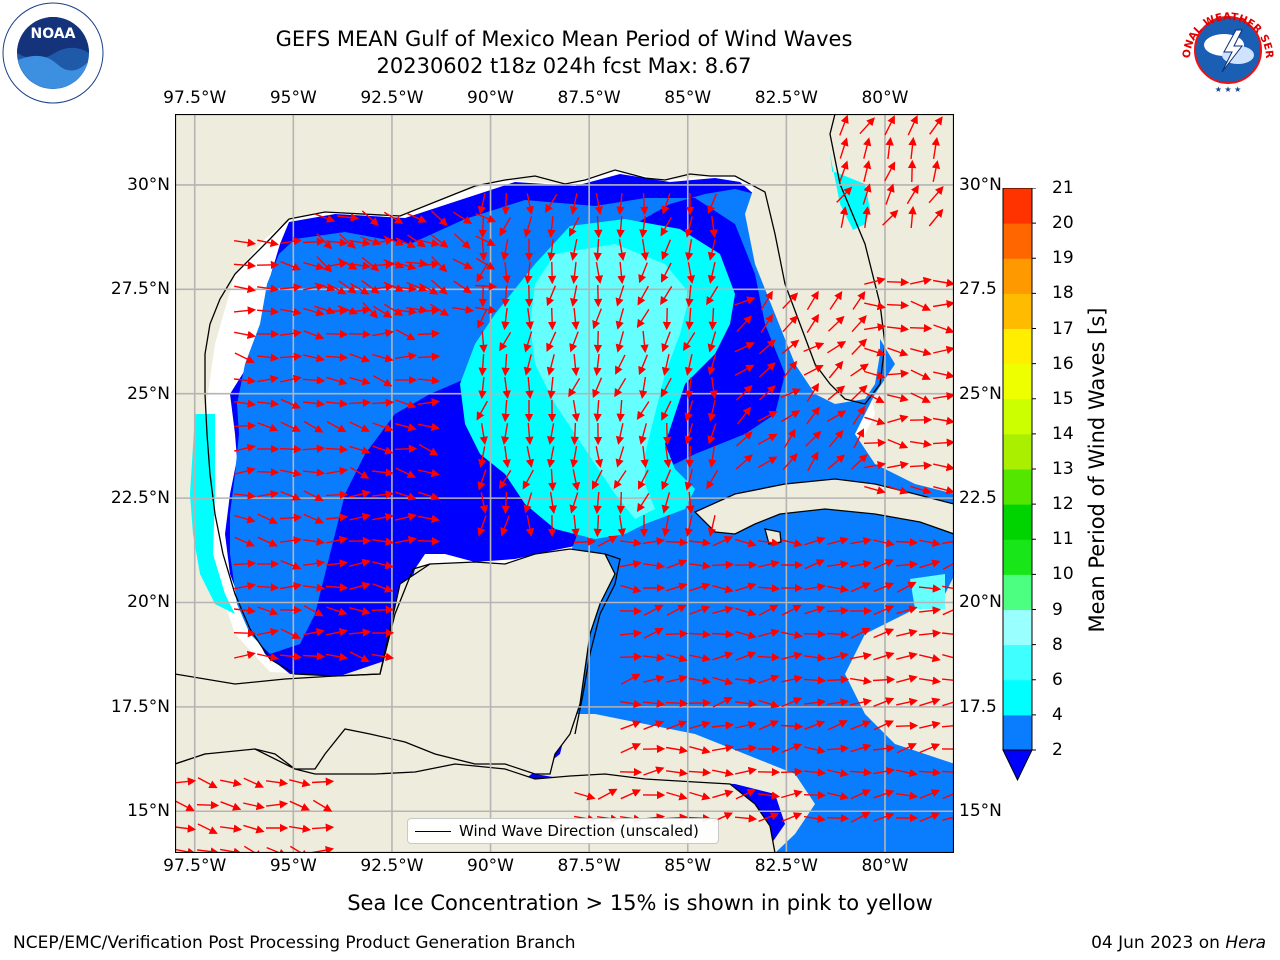 The image size is (1280, 960). Describe the element at coordinates (1057, 679) in the screenshot. I see `colorbar-tick-label: 6` at that location.